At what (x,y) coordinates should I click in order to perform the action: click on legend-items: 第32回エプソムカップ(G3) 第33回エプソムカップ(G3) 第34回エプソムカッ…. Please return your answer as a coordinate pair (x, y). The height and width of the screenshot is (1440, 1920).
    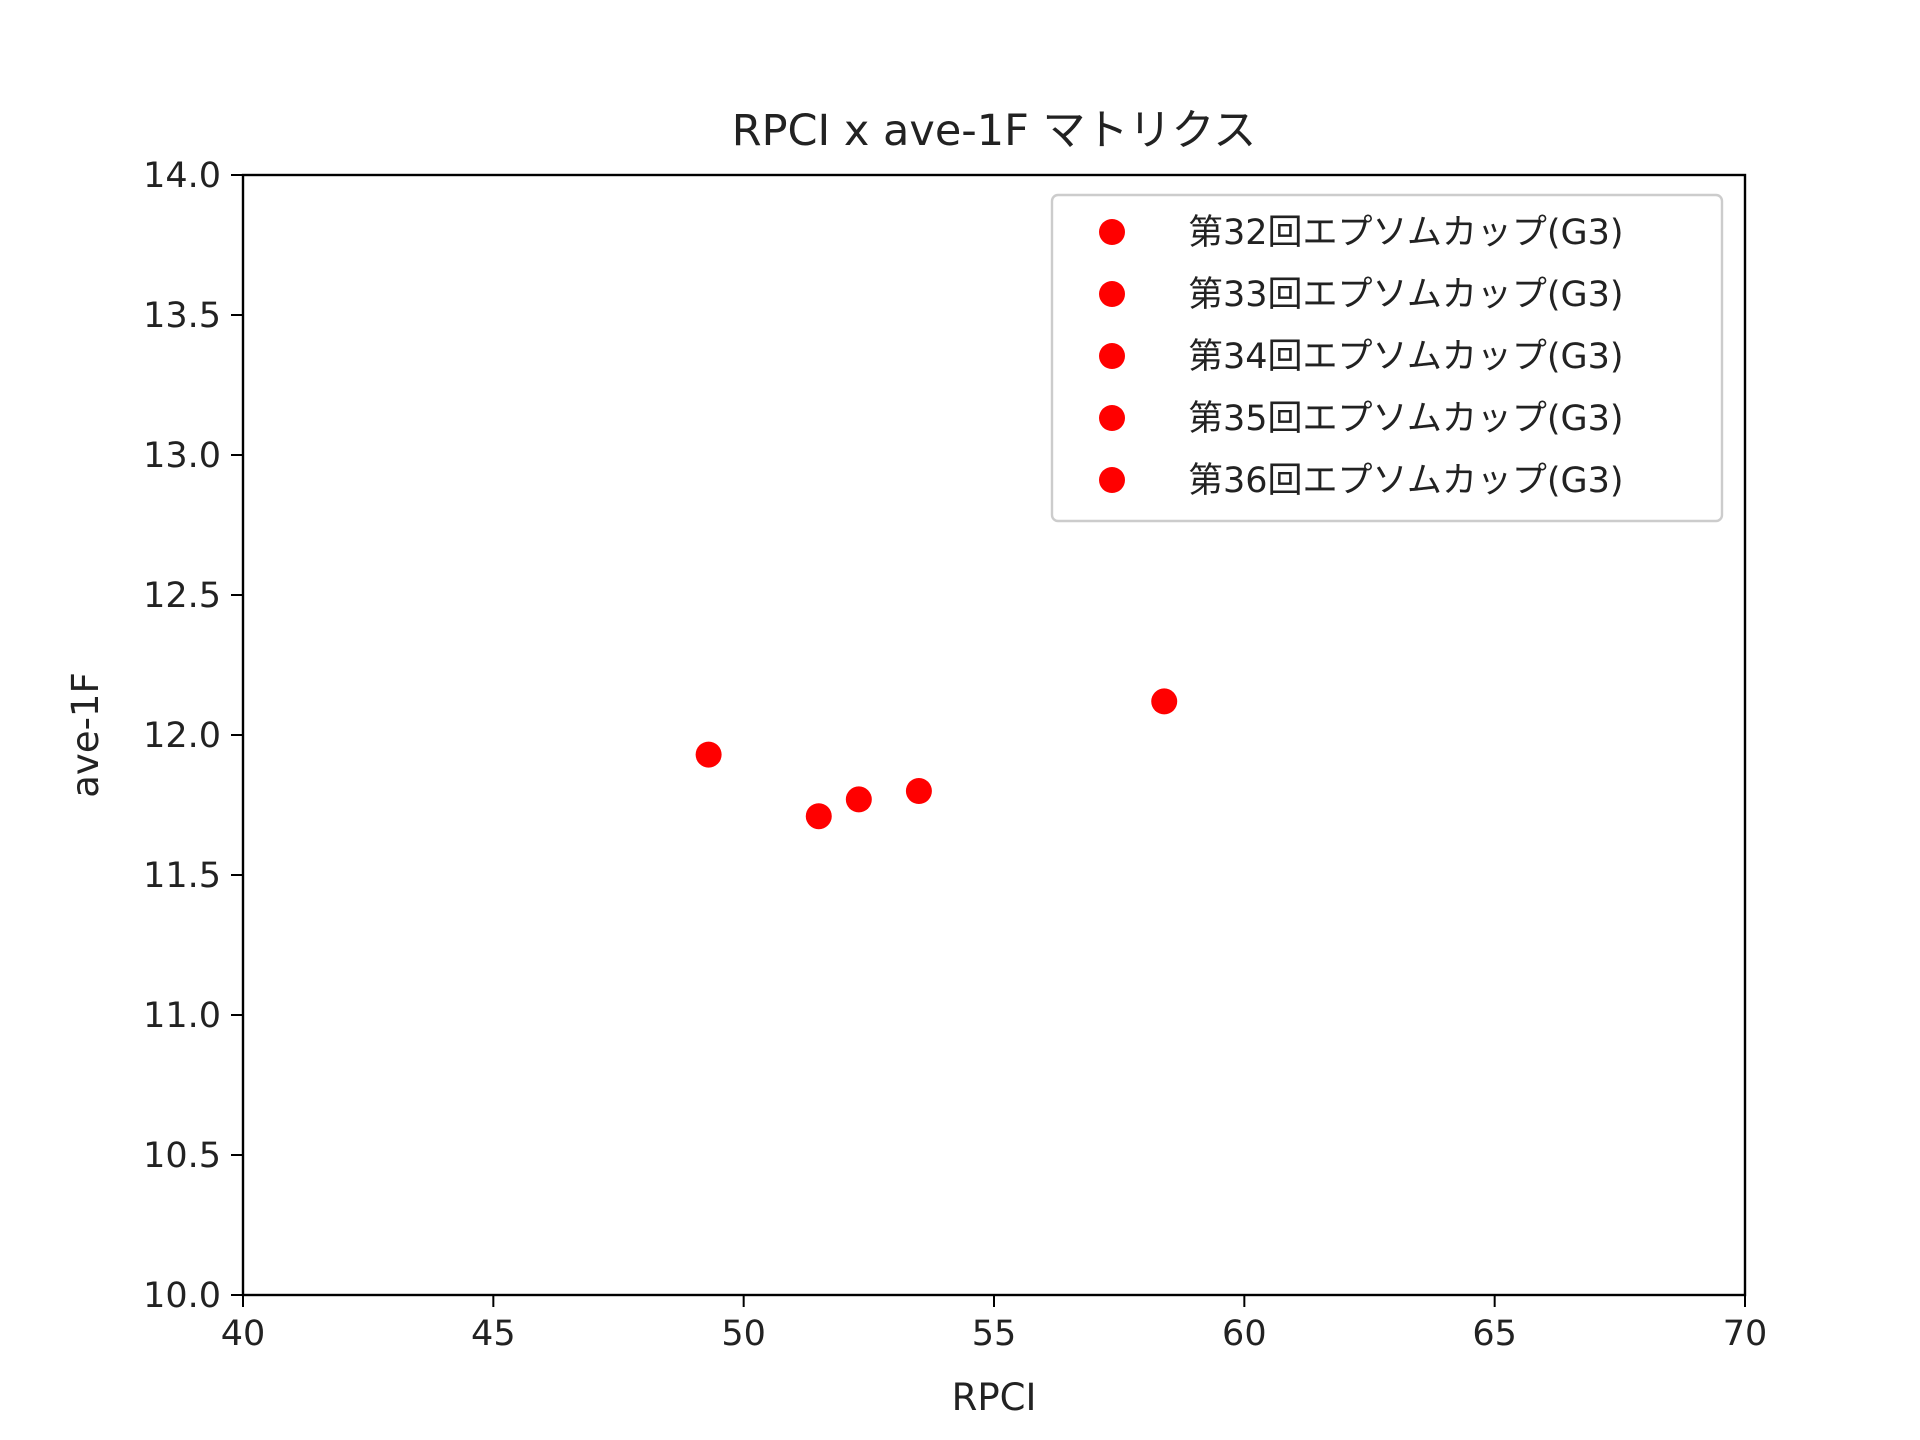
    Looking at the image, I should click on (1361, 357).